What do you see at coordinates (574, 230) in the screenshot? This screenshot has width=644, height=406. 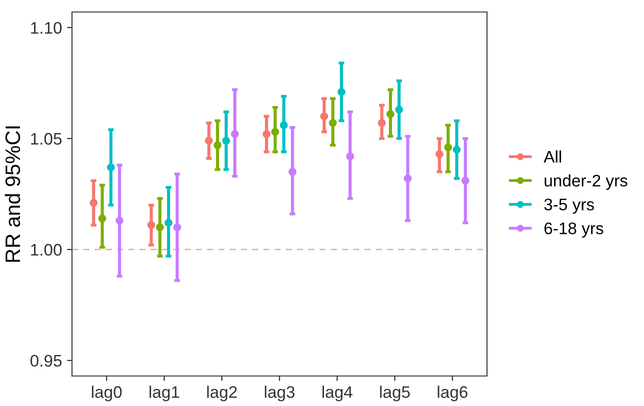 I see `legend-label: 6-18 yrs` at bounding box center [574, 230].